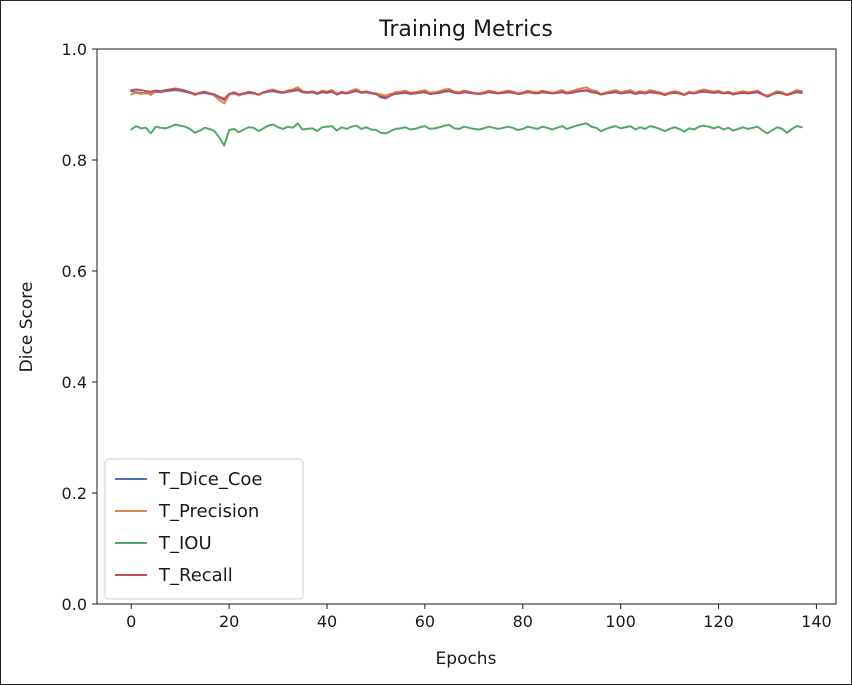 The height and width of the screenshot is (685, 852). What do you see at coordinates (466, 116) in the screenshot?
I see `plot-area` at bounding box center [466, 116].